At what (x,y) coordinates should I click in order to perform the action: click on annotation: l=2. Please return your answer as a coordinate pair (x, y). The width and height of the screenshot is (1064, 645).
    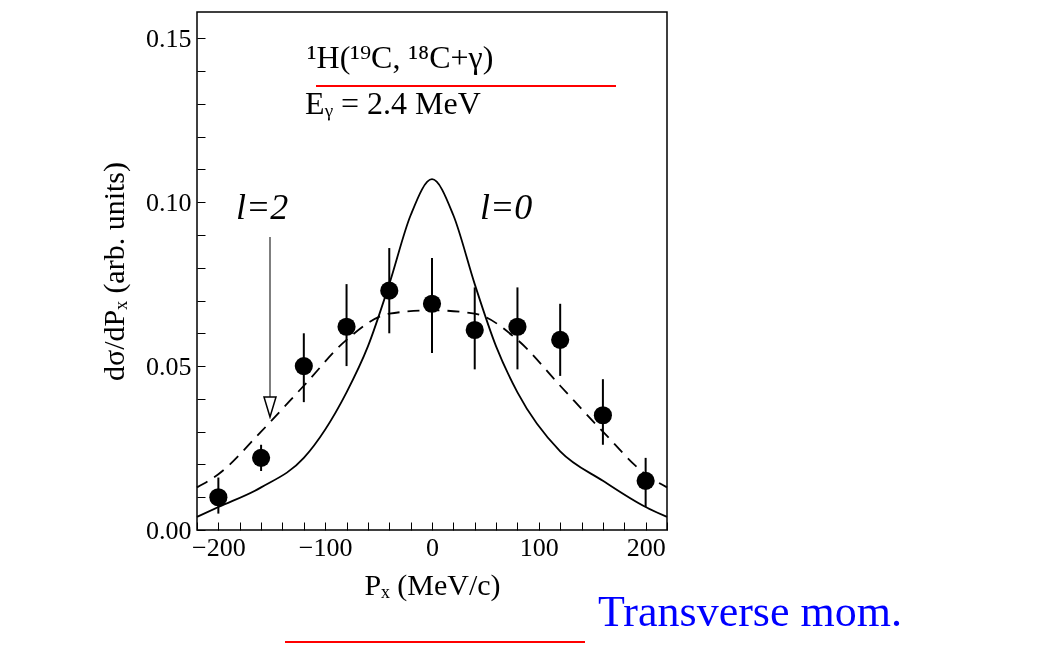
    Looking at the image, I should click on (262, 207).